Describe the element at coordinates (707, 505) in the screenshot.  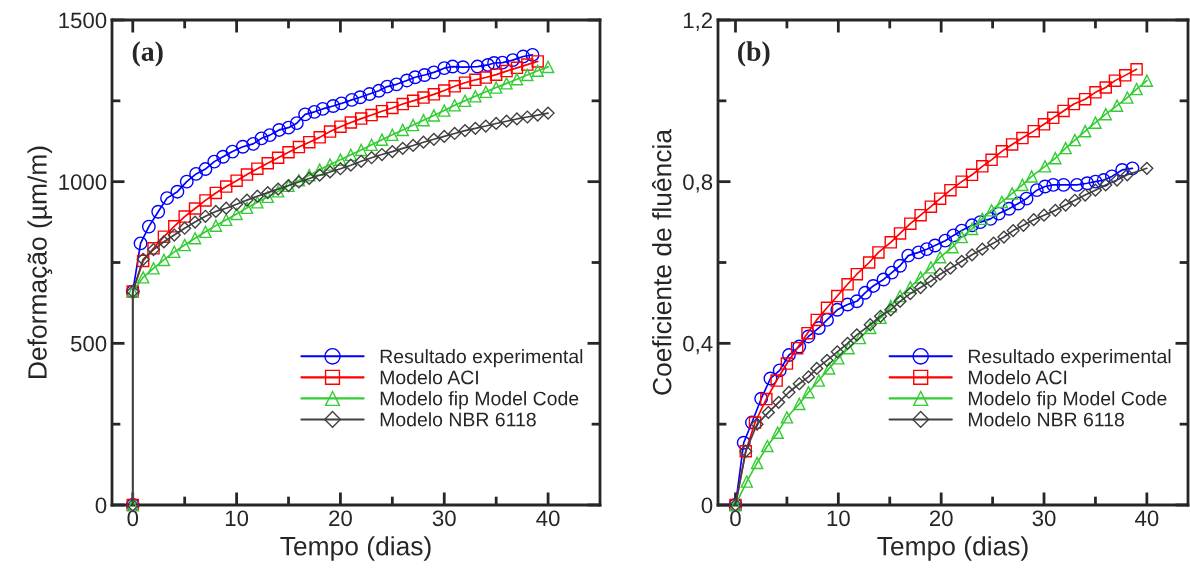
I see `y-tick-label: 0` at that location.